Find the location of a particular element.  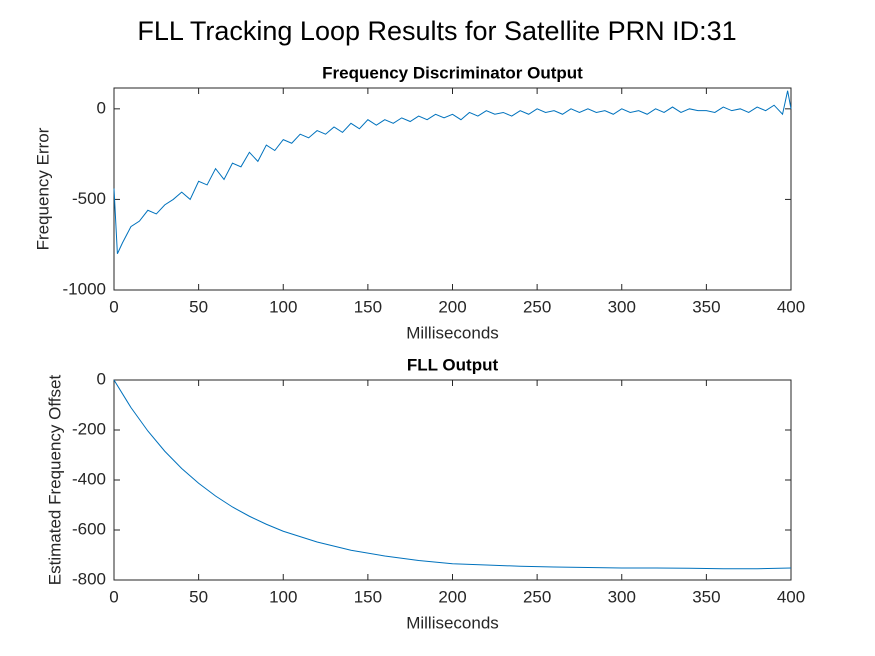

y-tick-label: -400 is located at coordinates (89, 478).